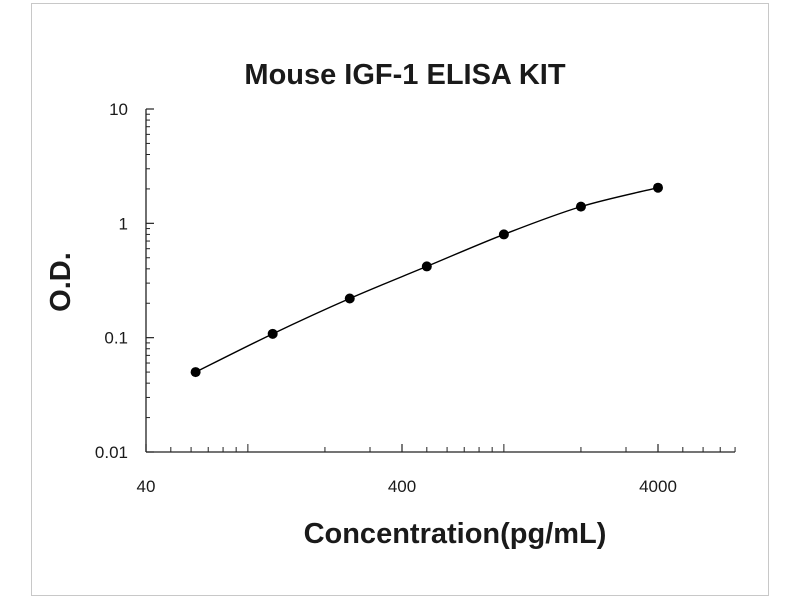  I want to click on chart-title: Mouse IGF-1 ELISA KIT, so click(404, 75).